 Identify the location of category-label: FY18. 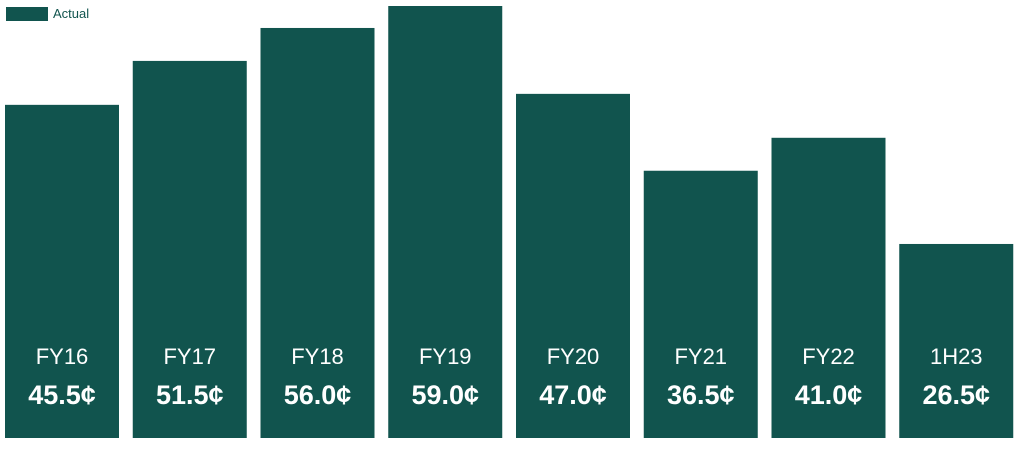
(317, 356).